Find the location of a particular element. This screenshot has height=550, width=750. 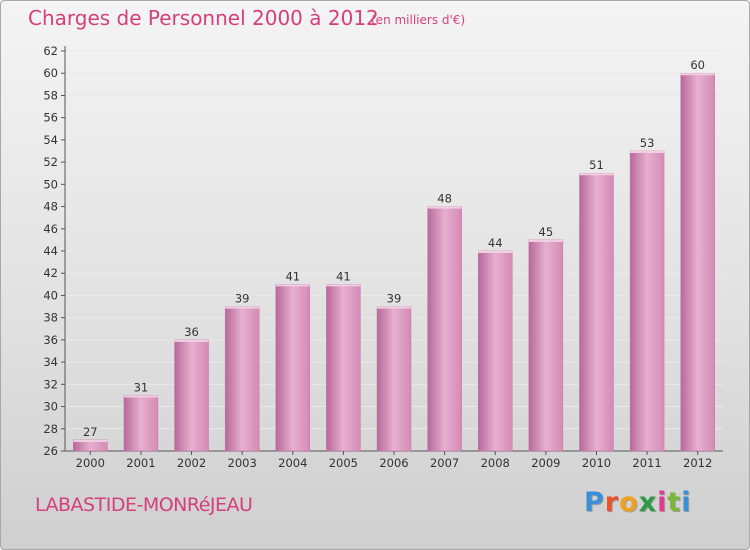

x-tick-label: 2004 is located at coordinates (292, 463).